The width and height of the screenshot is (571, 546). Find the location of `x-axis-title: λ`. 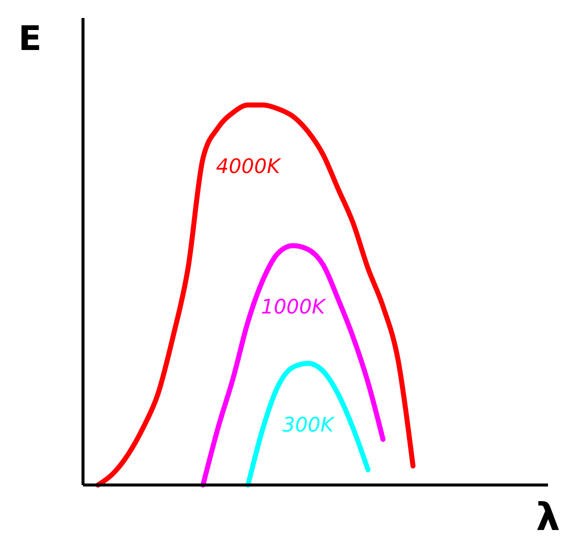

x-axis-title: λ is located at coordinates (548, 517).